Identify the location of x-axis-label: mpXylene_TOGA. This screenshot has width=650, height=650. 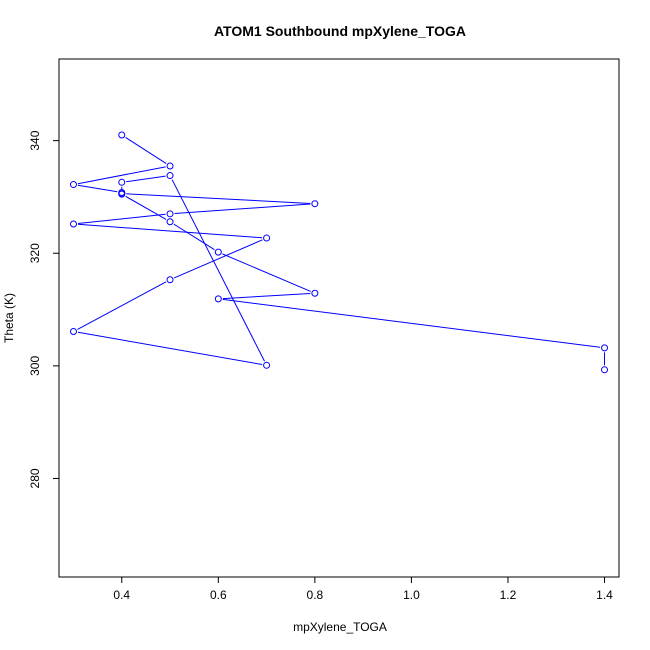
(340, 627).